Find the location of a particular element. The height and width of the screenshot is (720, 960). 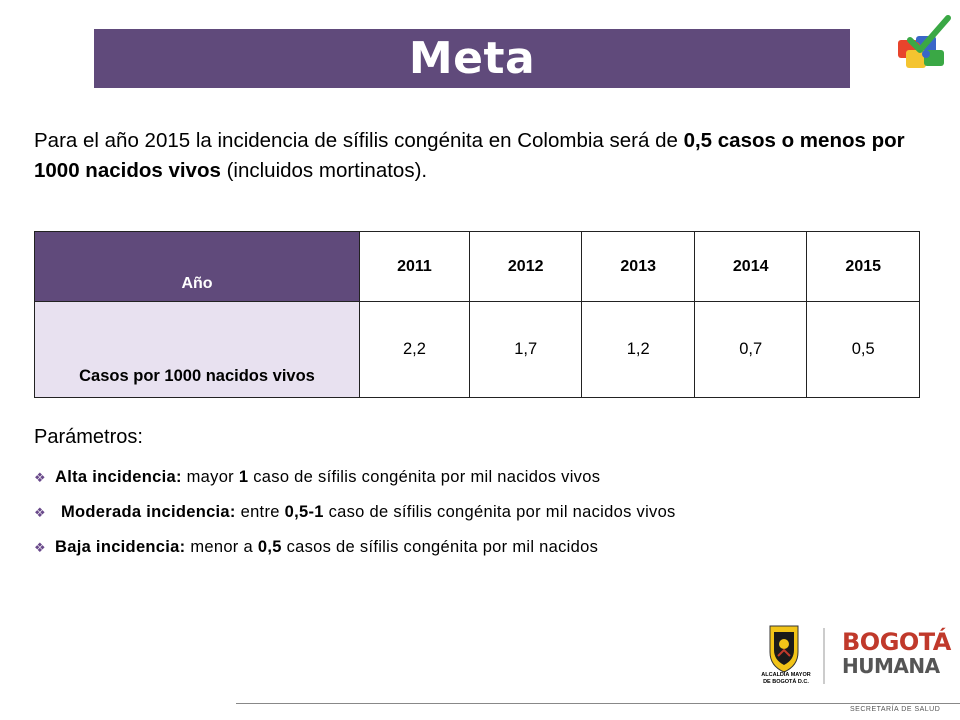

goal-text-bold: 0,5 casos o menos por 1000 nacidos vivos is located at coordinates (469, 155).